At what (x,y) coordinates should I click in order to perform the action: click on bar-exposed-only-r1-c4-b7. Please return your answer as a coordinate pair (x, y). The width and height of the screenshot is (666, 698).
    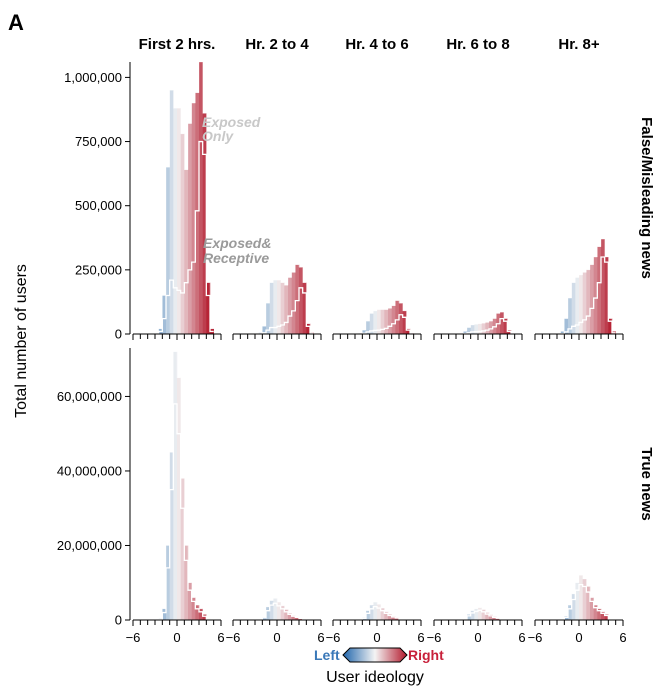
    Looking at the image, I should click on (570, 612).